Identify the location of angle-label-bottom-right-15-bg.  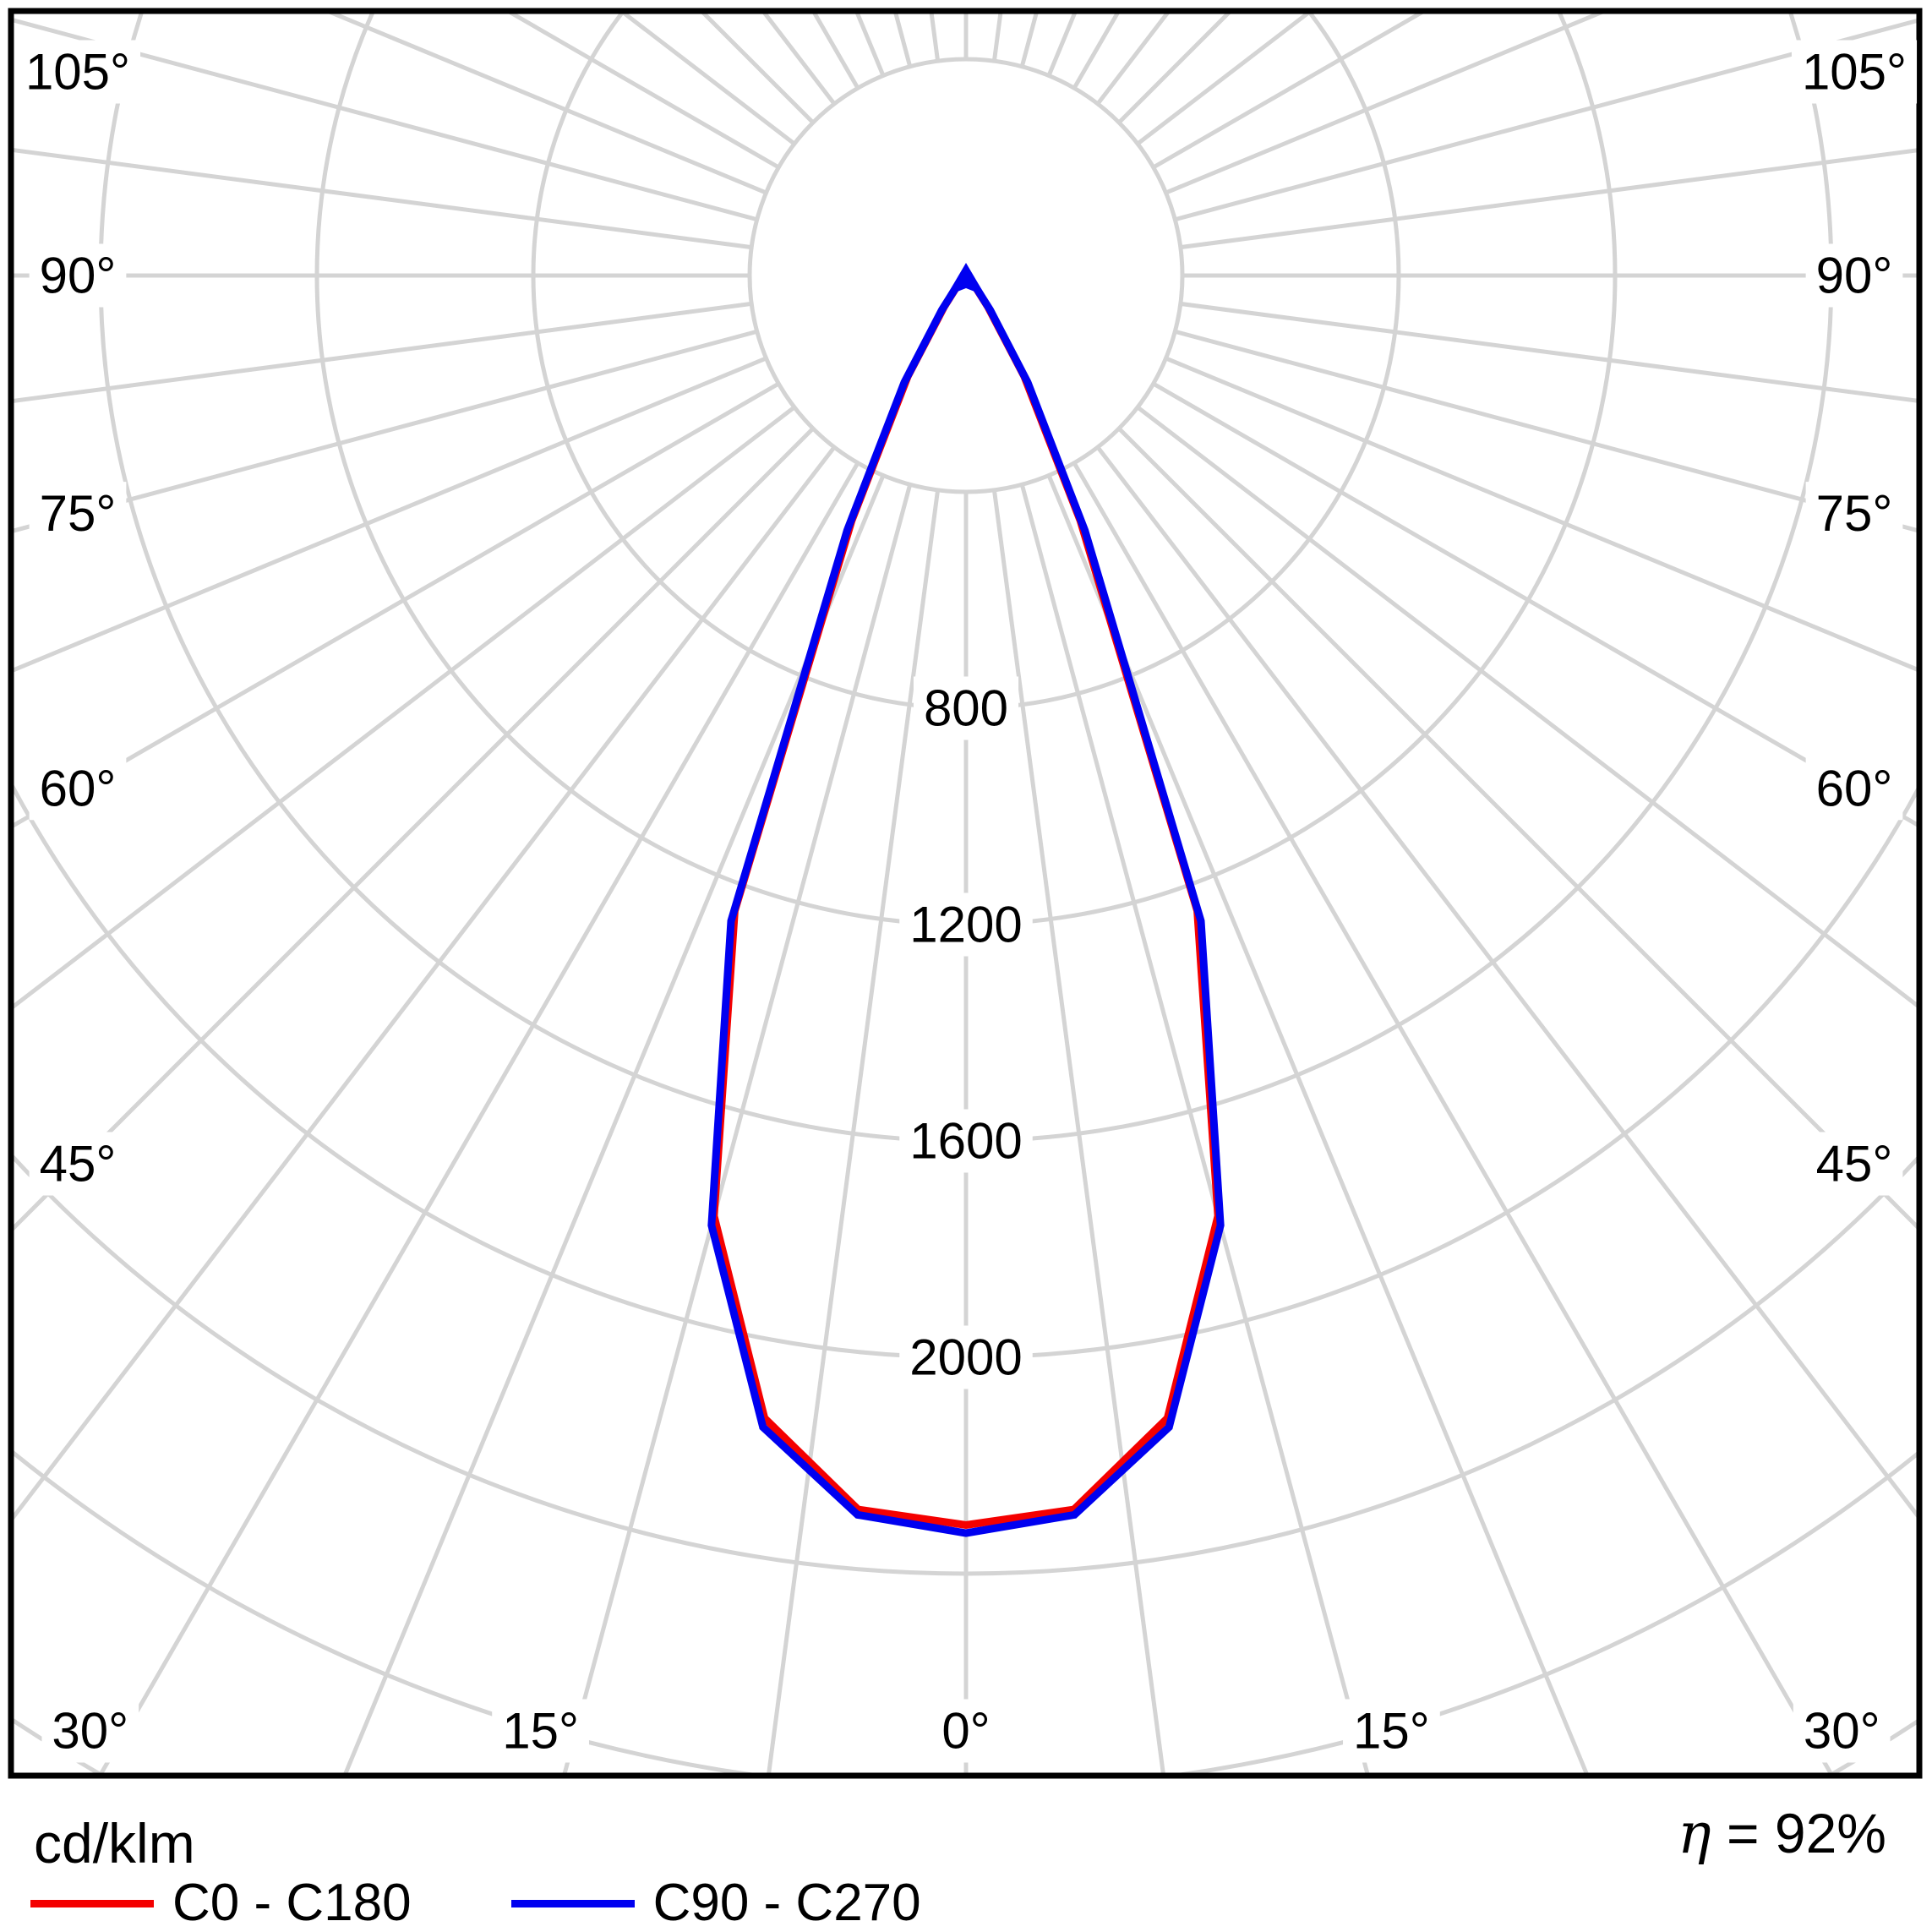
(1391, 1731).